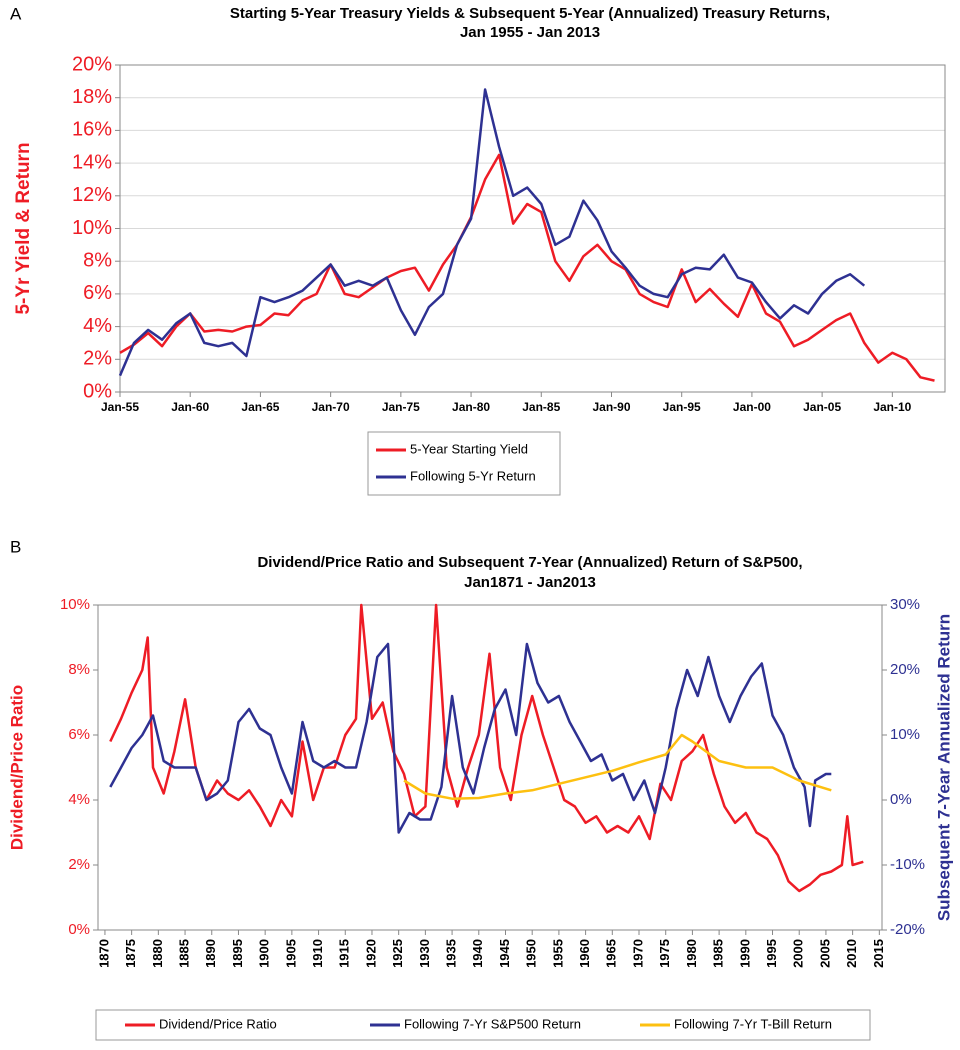 This screenshot has width=960, height=1050. What do you see at coordinates (331, 407) in the screenshot?
I see `x-tick-label: Jan-70` at bounding box center [331, 407].